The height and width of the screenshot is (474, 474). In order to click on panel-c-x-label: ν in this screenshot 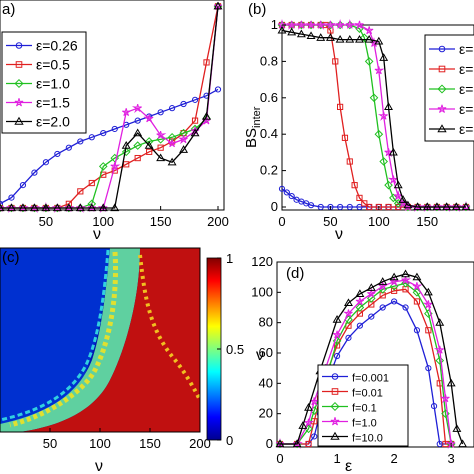, I will do `click(99, 466)`.